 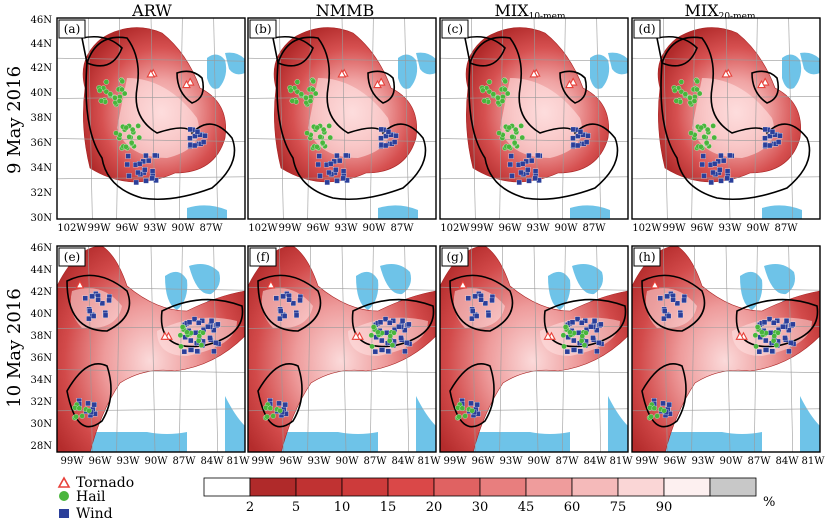 I want to click on panel-letter: (g), so click(x=455, y=257).